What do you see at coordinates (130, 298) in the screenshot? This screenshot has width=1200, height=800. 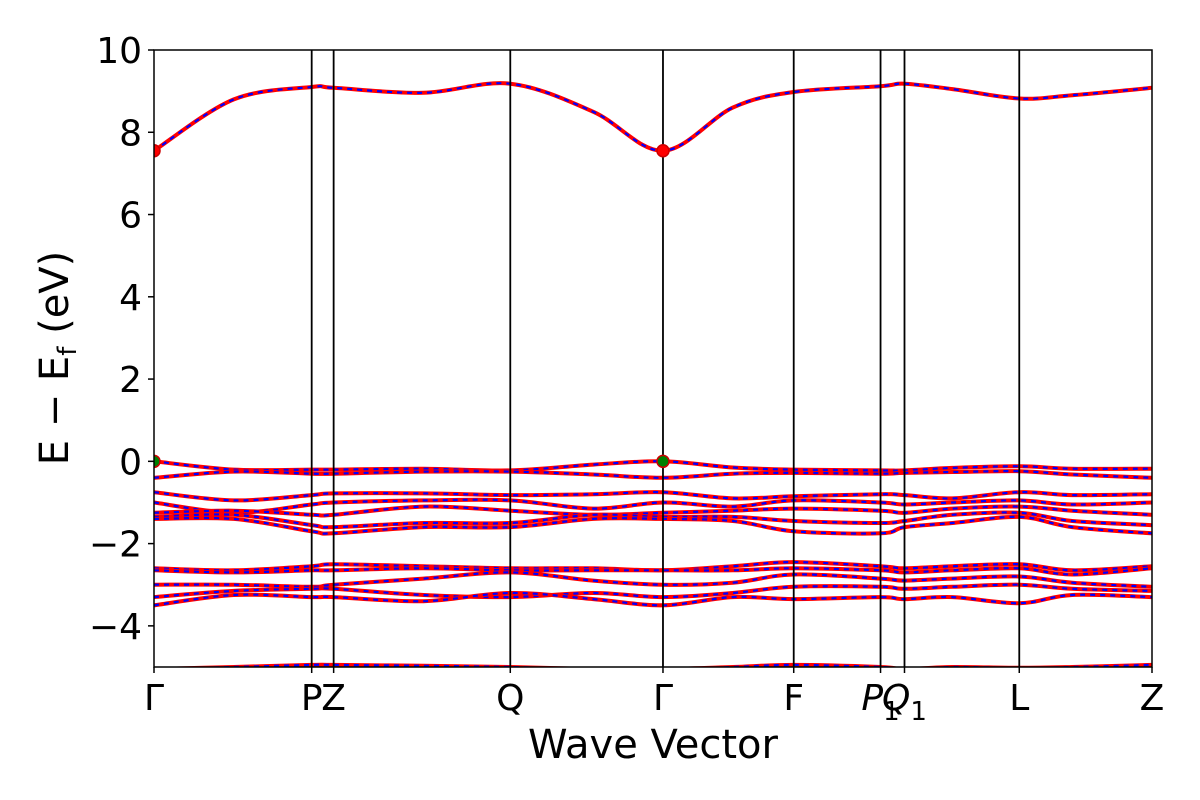 I see `y-tick-label: 4` at bounding box center [130, 298].